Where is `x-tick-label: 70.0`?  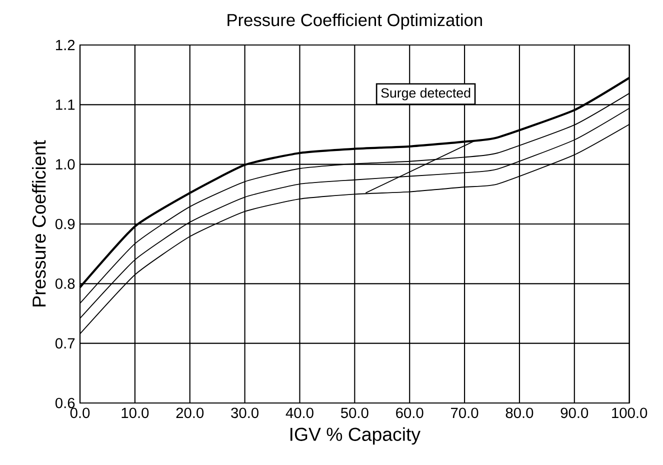
x-tick-label: 70.0 is located at coordinates (464, 413).